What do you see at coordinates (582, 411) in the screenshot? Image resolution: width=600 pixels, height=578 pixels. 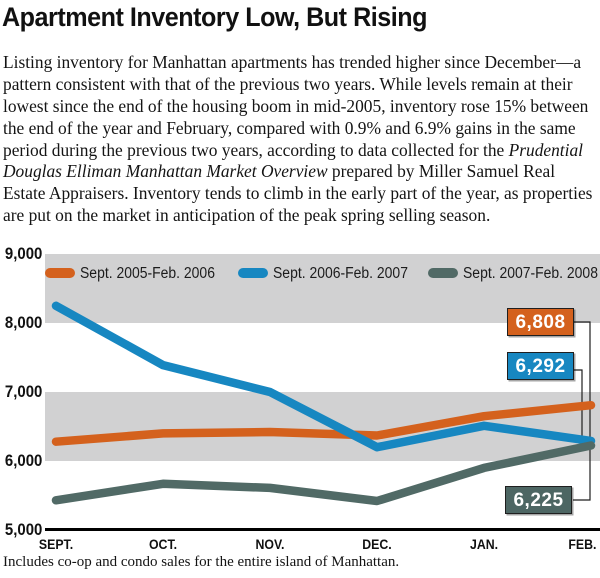 I see `callout-connectors` at bounding box center [582, 411].